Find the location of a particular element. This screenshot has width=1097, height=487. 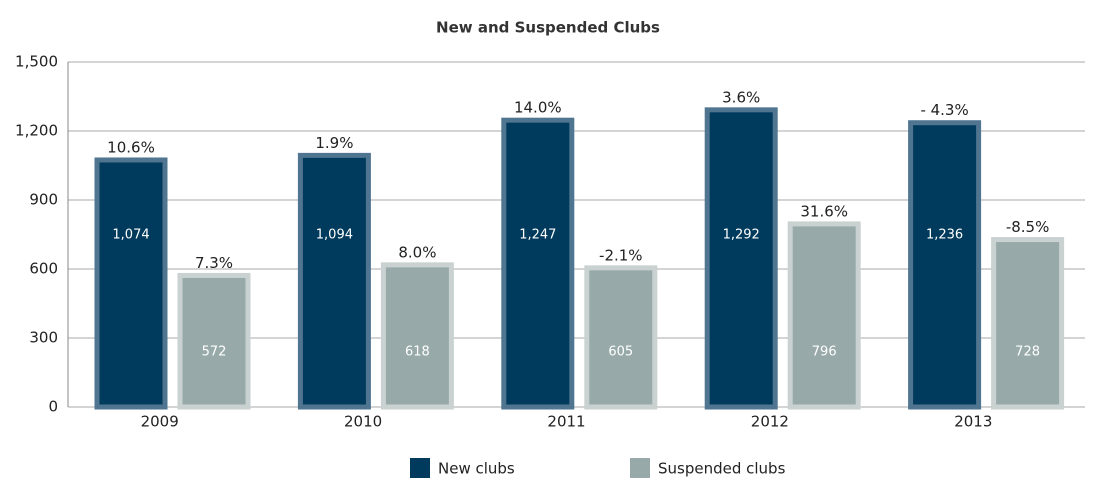

y-tick-label: 1,200 is located at coordinates (36, 131).